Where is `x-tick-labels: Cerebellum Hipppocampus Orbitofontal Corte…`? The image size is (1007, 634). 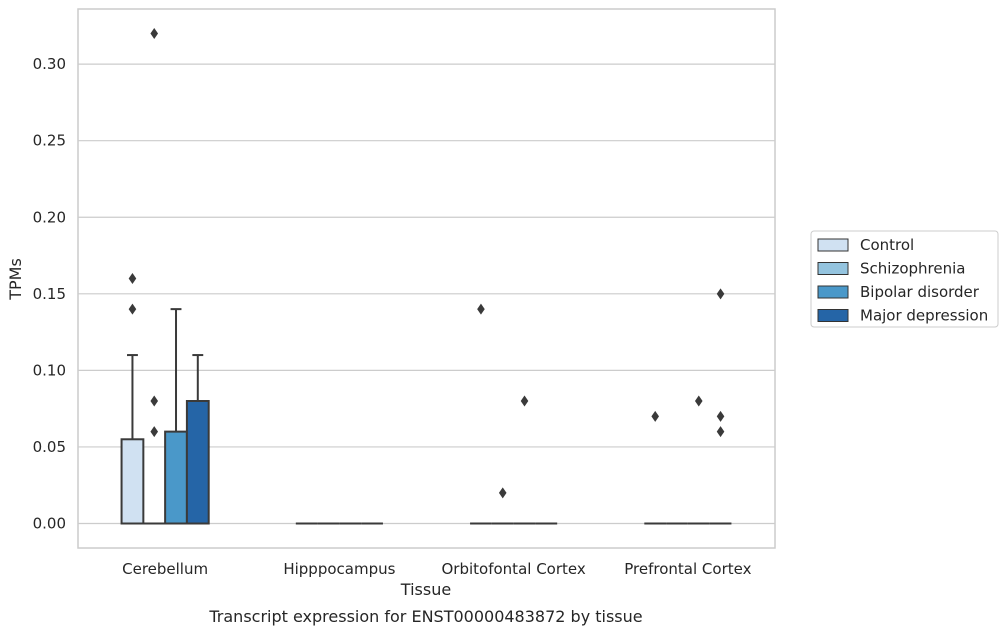 x-tick-labels: Cerebellum Hipppocampus Orbitofontal Corte… is located at coordinates (436, 569).